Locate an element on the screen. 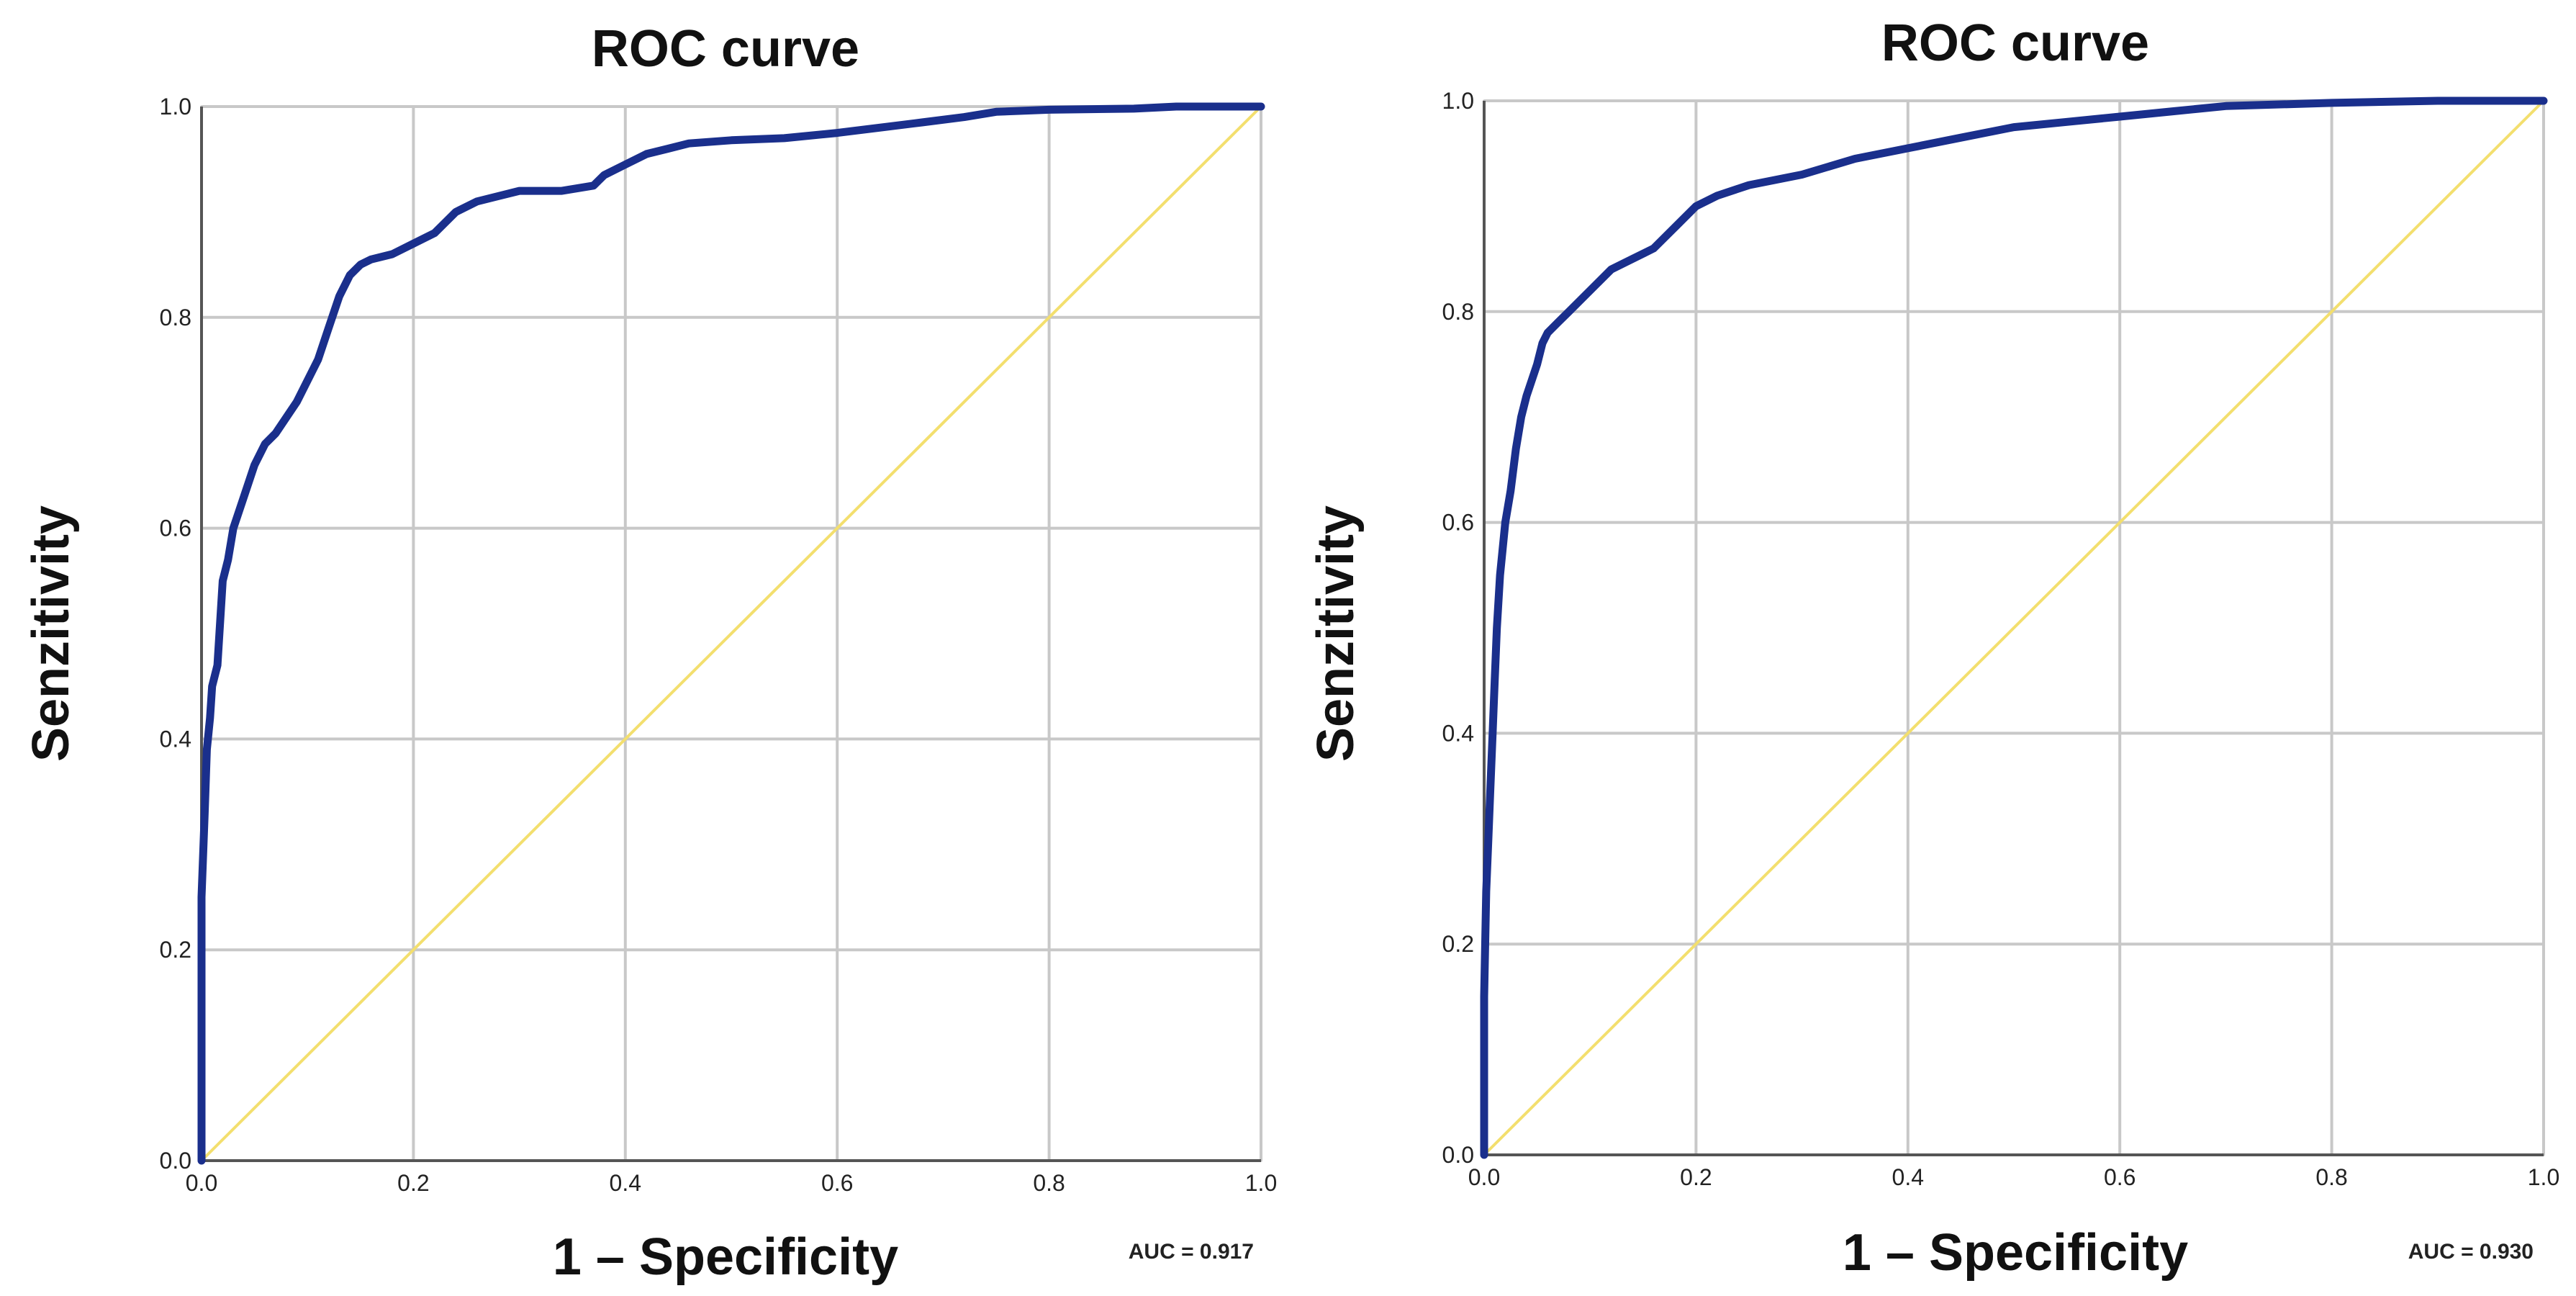  auc-annotation: AUC = 0.930 is located at coordinates (2471, 1252).